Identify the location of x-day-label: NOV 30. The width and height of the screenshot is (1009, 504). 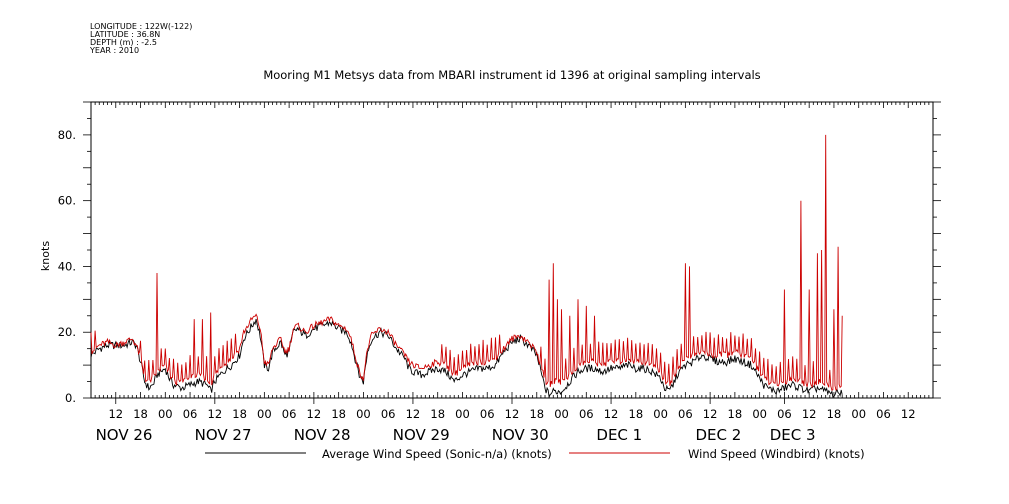
(520, 435).